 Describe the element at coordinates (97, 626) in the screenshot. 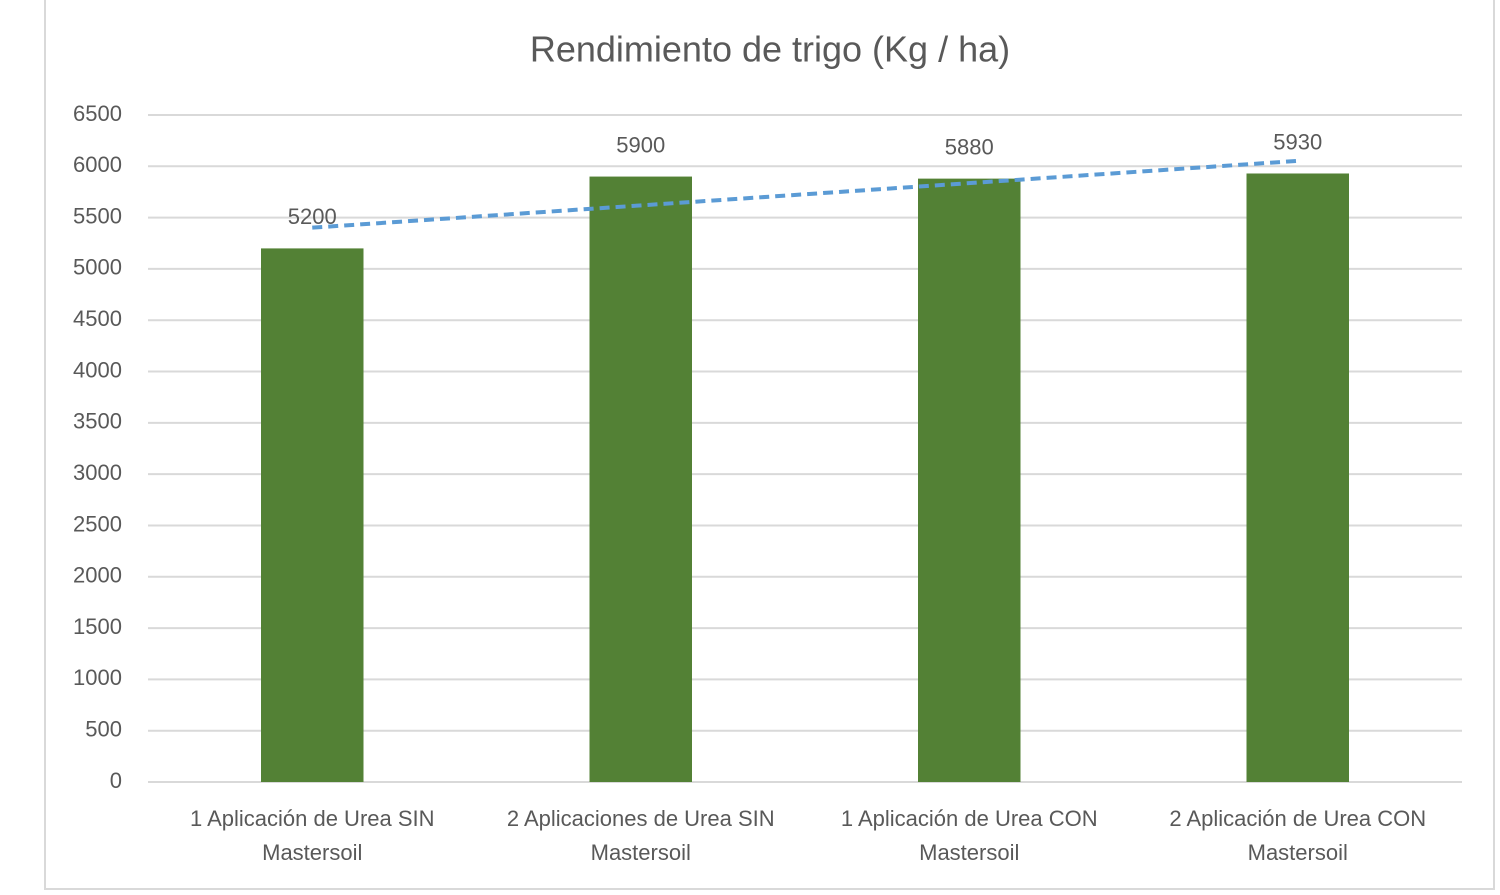

I see `y-tick-label: 1500` at that location.